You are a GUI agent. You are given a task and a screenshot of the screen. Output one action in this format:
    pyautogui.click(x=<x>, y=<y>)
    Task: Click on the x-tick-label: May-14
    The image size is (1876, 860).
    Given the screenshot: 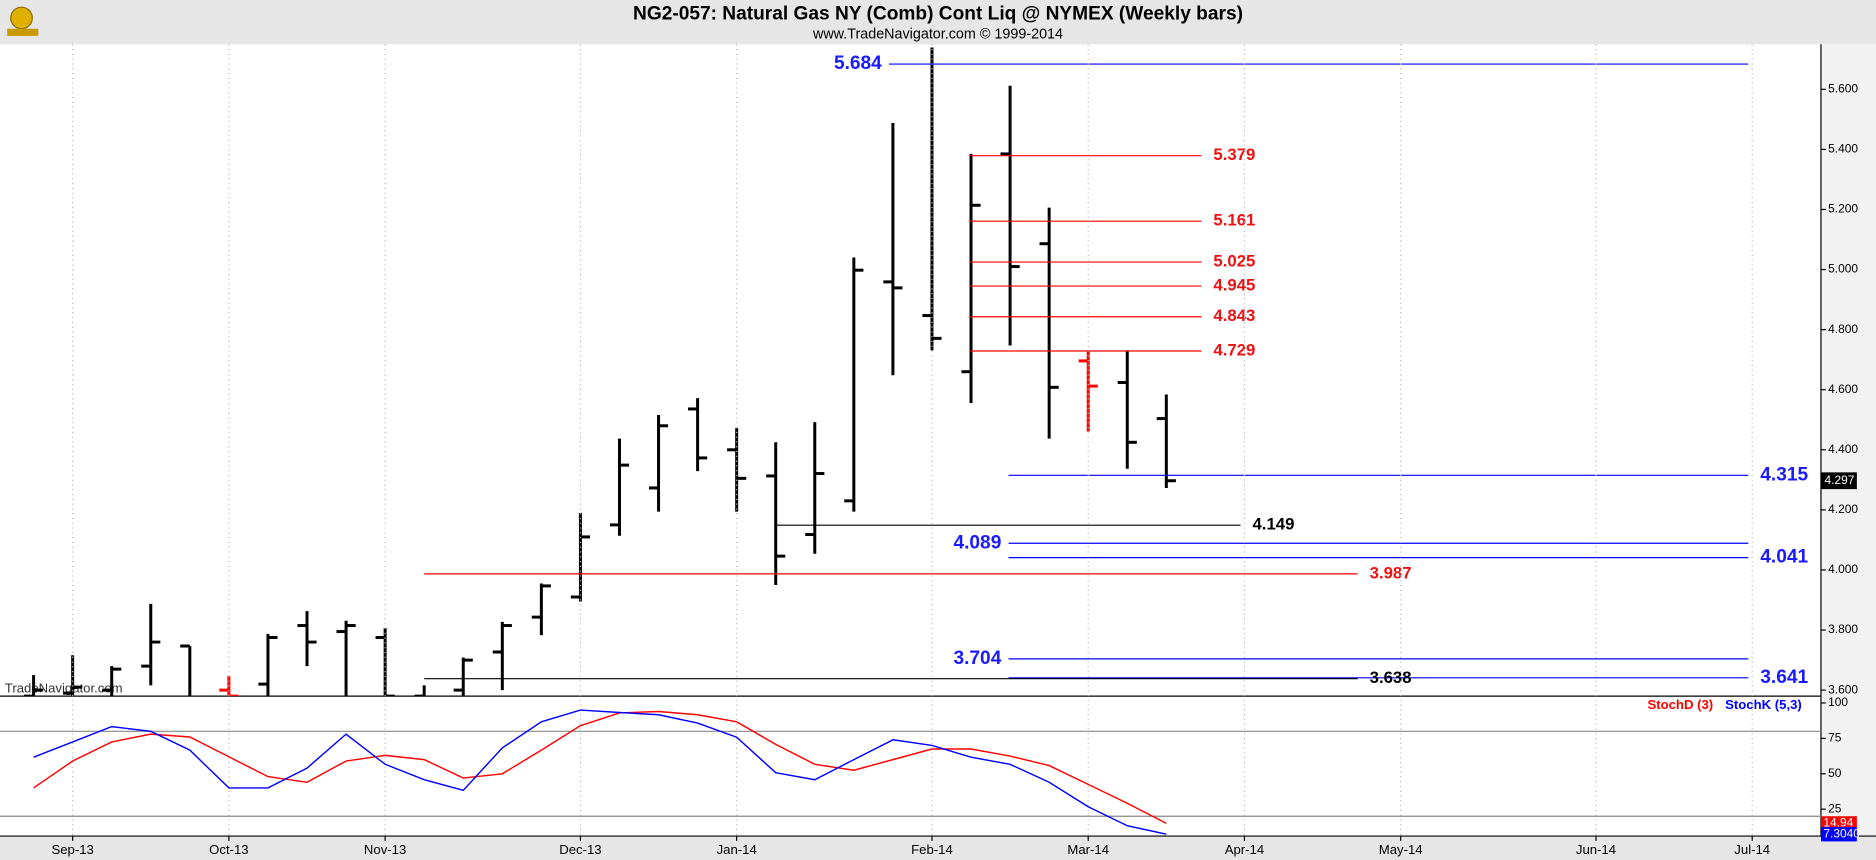 What is the action you would take?
    pyautogui.click(x=1401, y=849)
    